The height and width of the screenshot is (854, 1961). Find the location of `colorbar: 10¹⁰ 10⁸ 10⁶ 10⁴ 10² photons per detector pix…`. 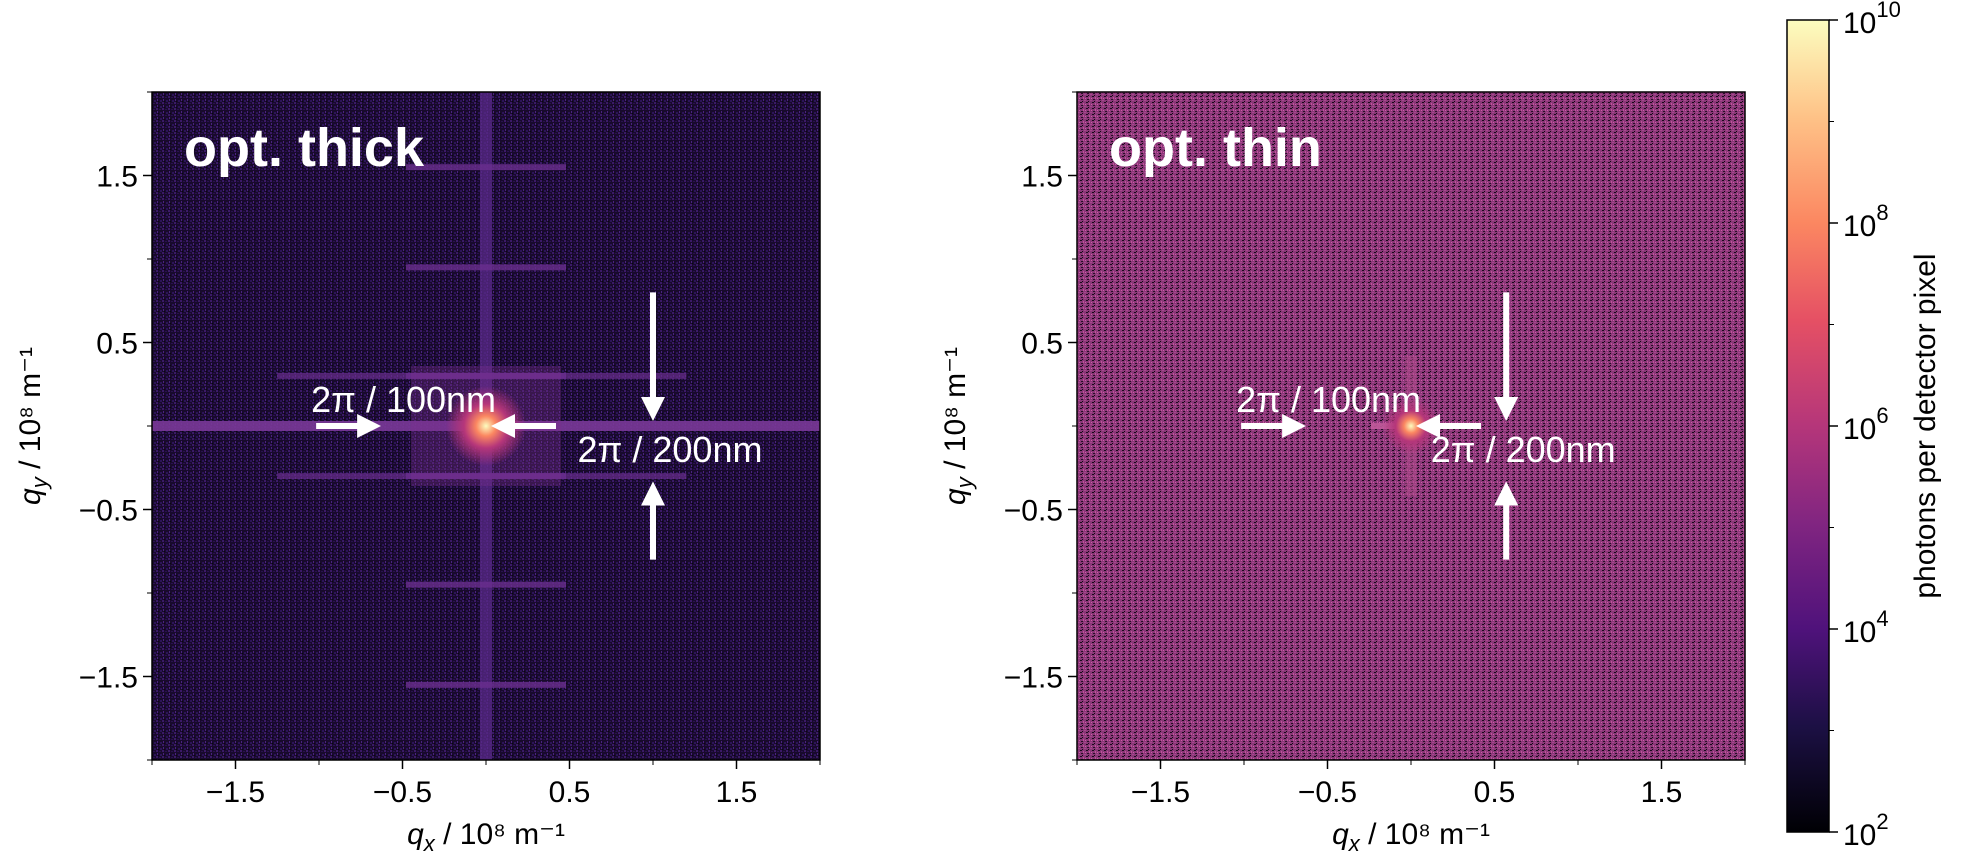

colorbar: 10¹⁰ 10⁸ 10⁶ 10⁴ 10² photons per detector pix… is located at coordinates (1864, 426).